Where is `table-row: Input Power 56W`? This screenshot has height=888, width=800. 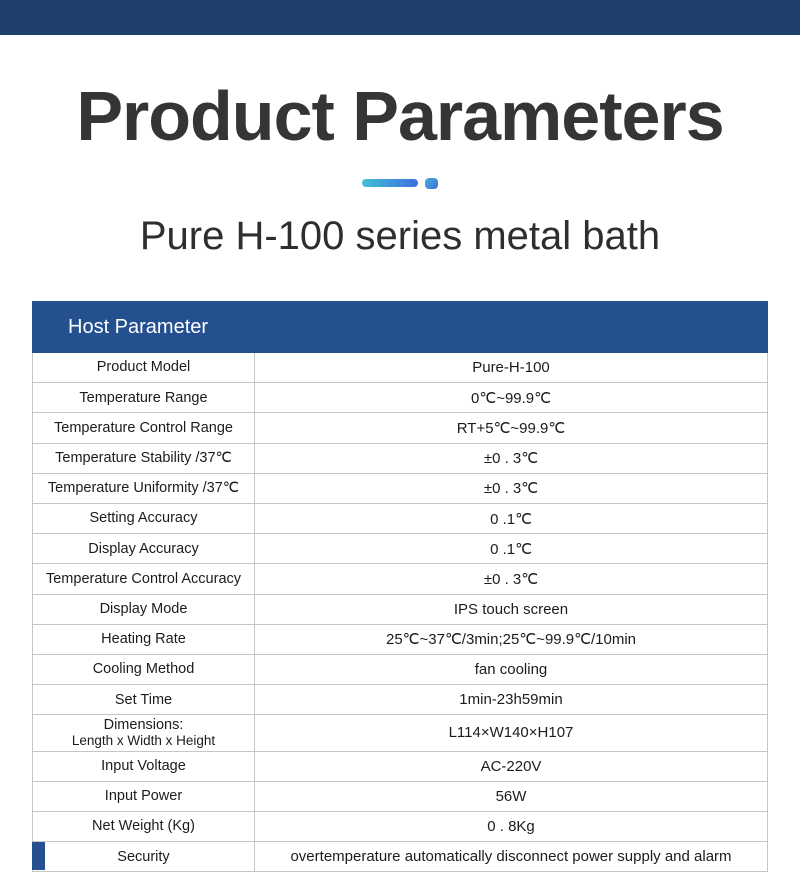 table-row: Input Power 56W is located at coordinates (400, 795).